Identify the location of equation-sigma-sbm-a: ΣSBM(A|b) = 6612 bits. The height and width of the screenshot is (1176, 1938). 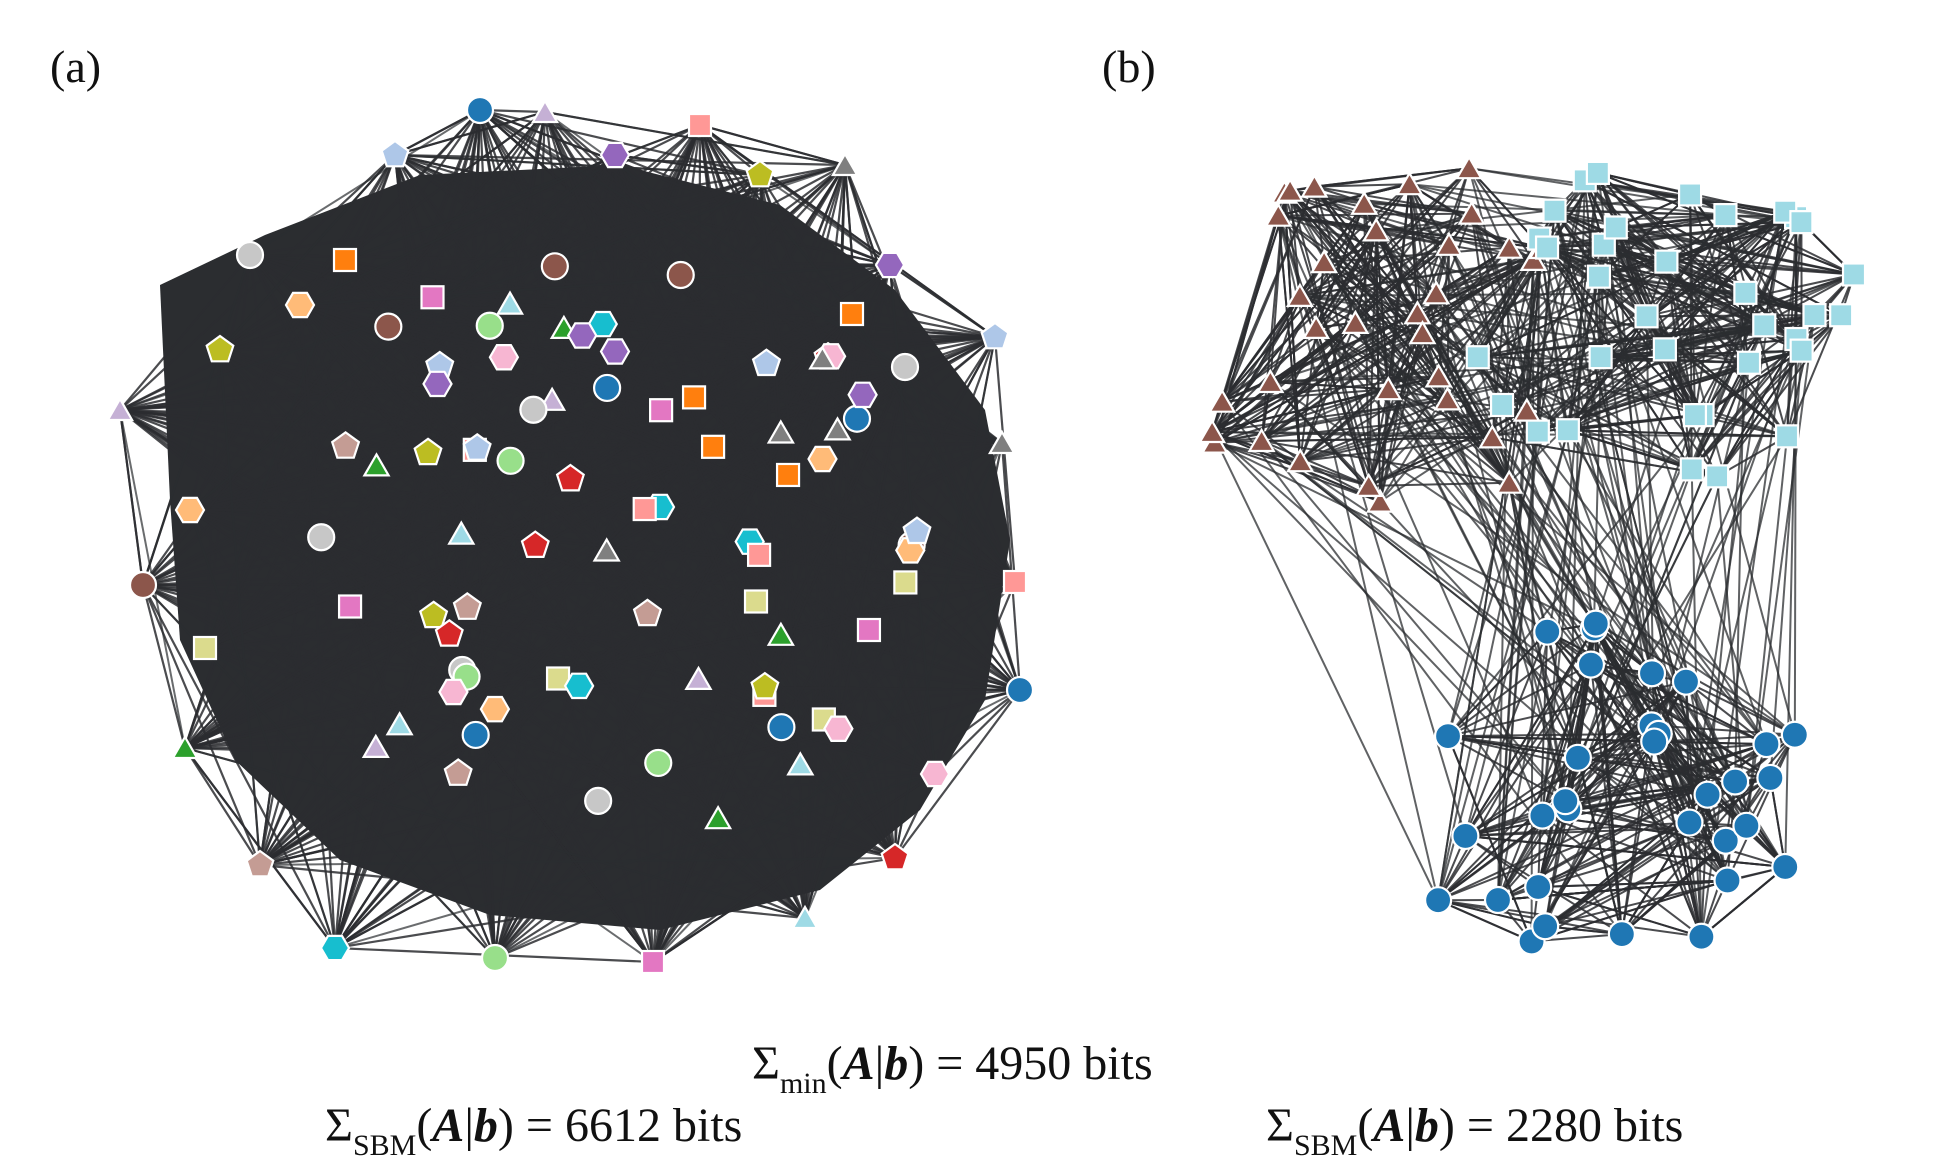
(534, 1130).